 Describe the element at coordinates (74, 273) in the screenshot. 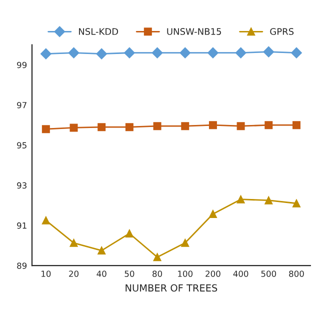

I see `x-tick-label: 20` at that location.